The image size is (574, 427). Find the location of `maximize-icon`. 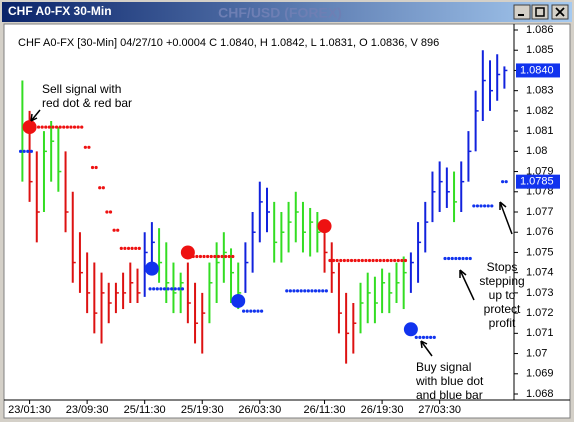

maximize-icon is located at coordinates (540, 12).